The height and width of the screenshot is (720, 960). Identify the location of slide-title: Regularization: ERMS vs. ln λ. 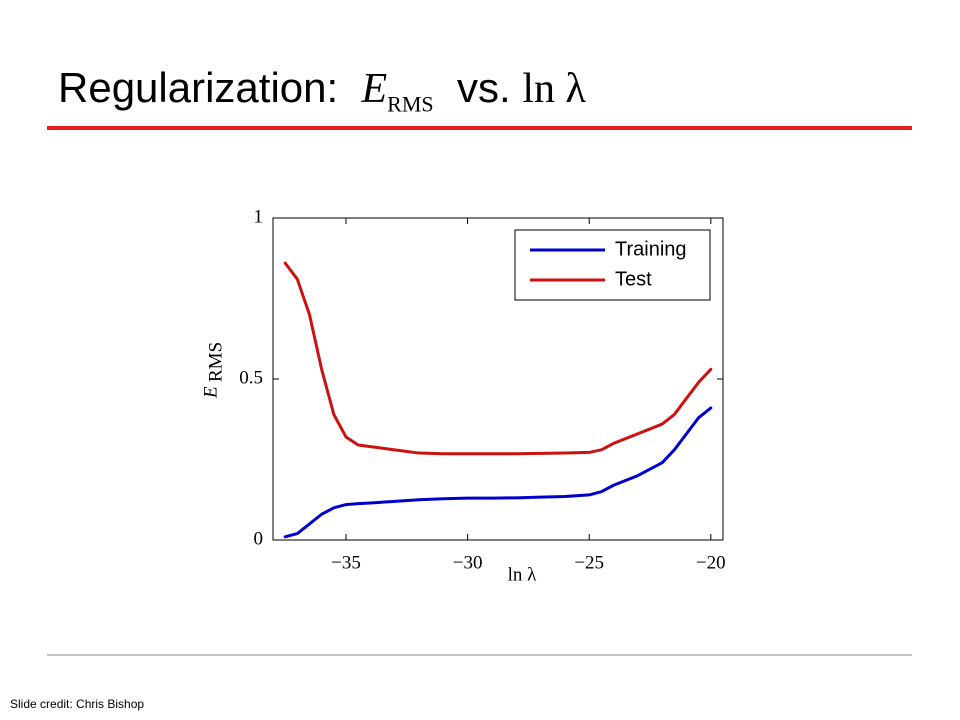
(322, 90).